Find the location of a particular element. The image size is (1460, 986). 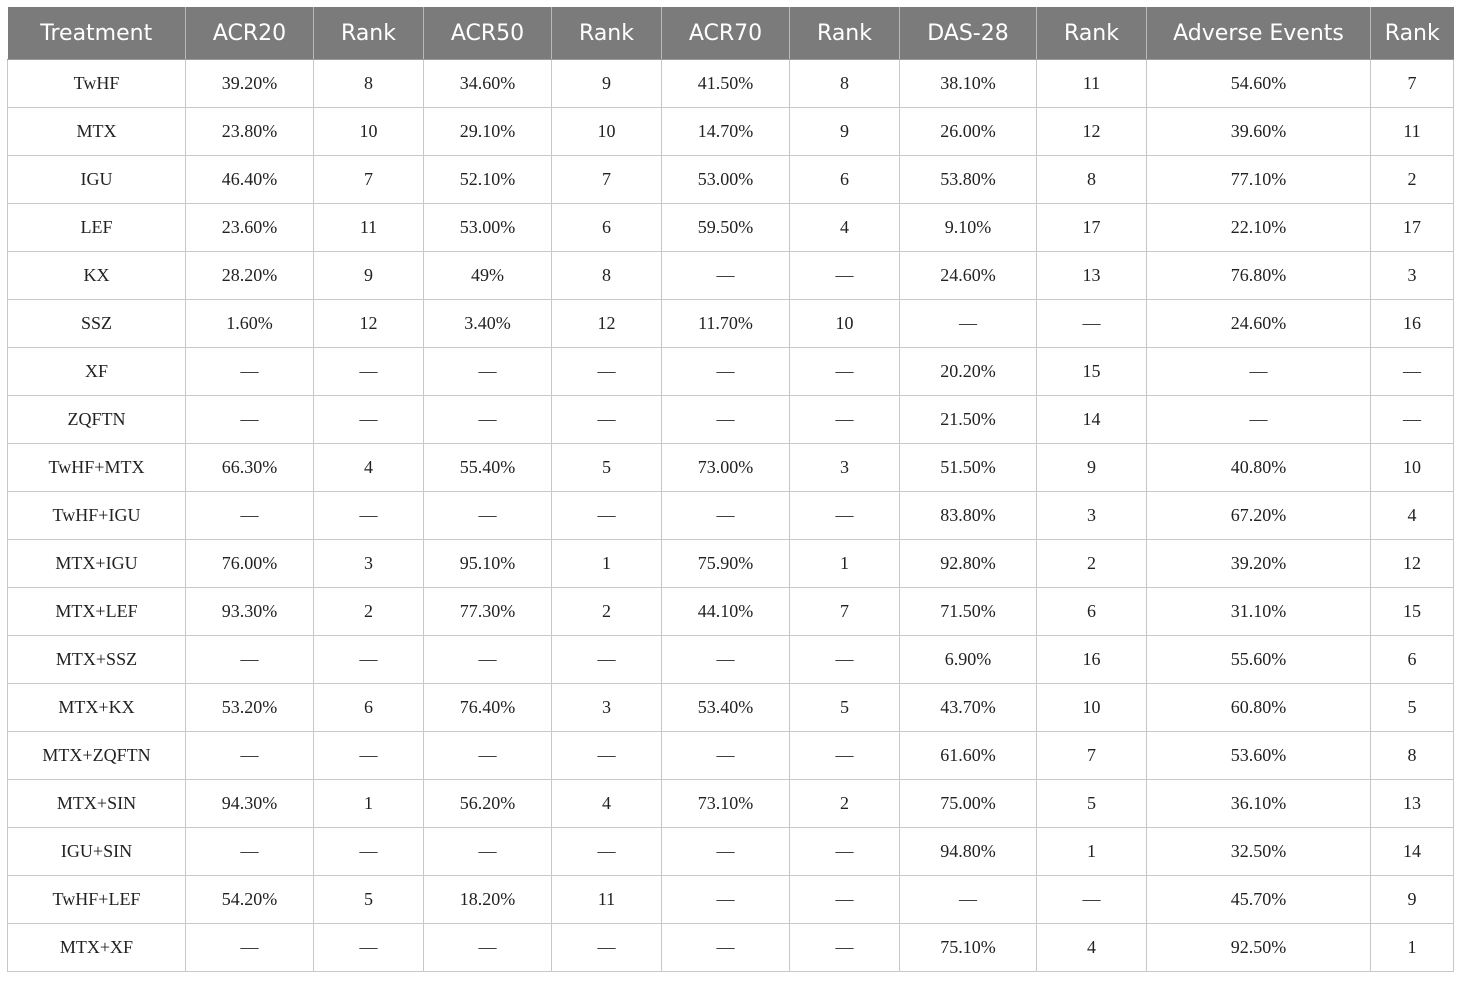

table-cell: 94.30% is located at coordinates (249, 803).